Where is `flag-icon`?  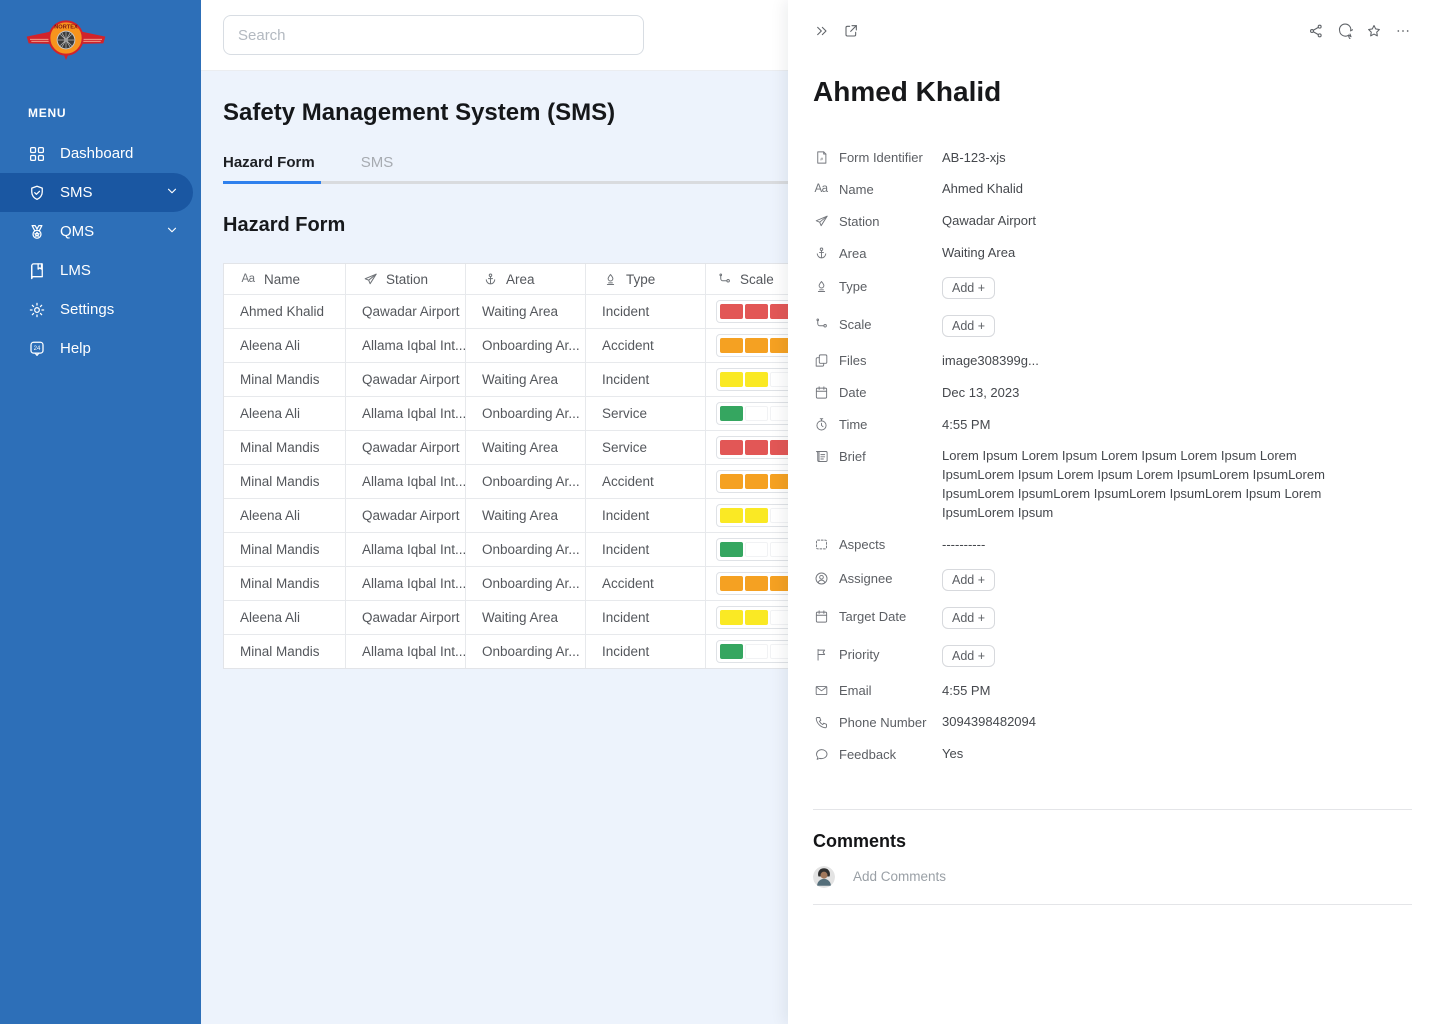 flag-icon is located at coordinates (821, 654).